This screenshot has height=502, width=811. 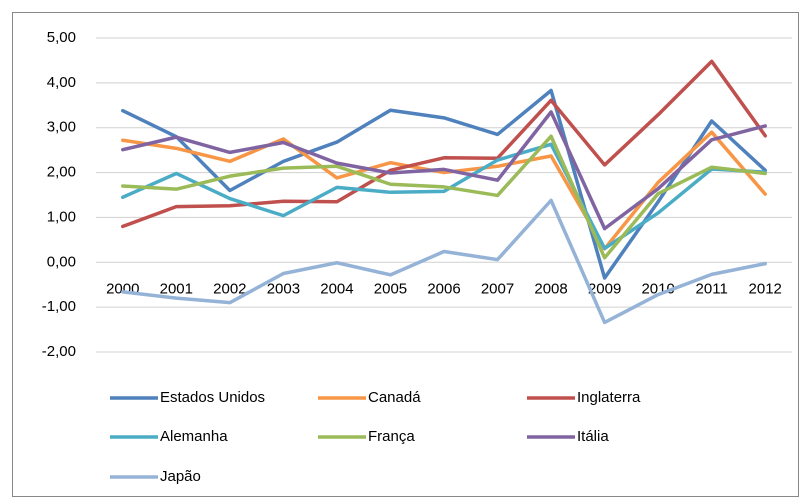 What do you see at coordinates (593, 436) in the screenshot?
I see `legend-label: Itália` at bounding box center [593, 436].